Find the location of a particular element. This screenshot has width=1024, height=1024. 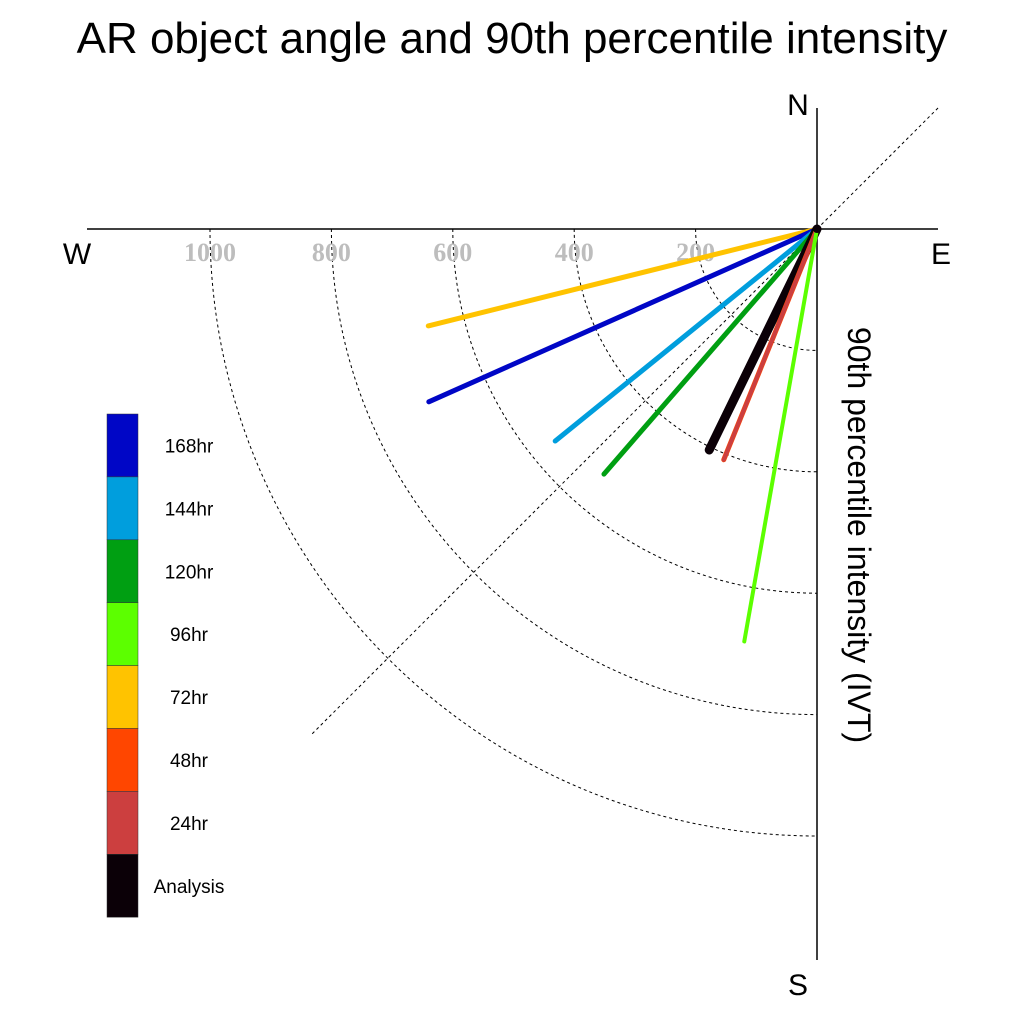

legend-label-24hr: 24hr is located at coordinates (189, 824).